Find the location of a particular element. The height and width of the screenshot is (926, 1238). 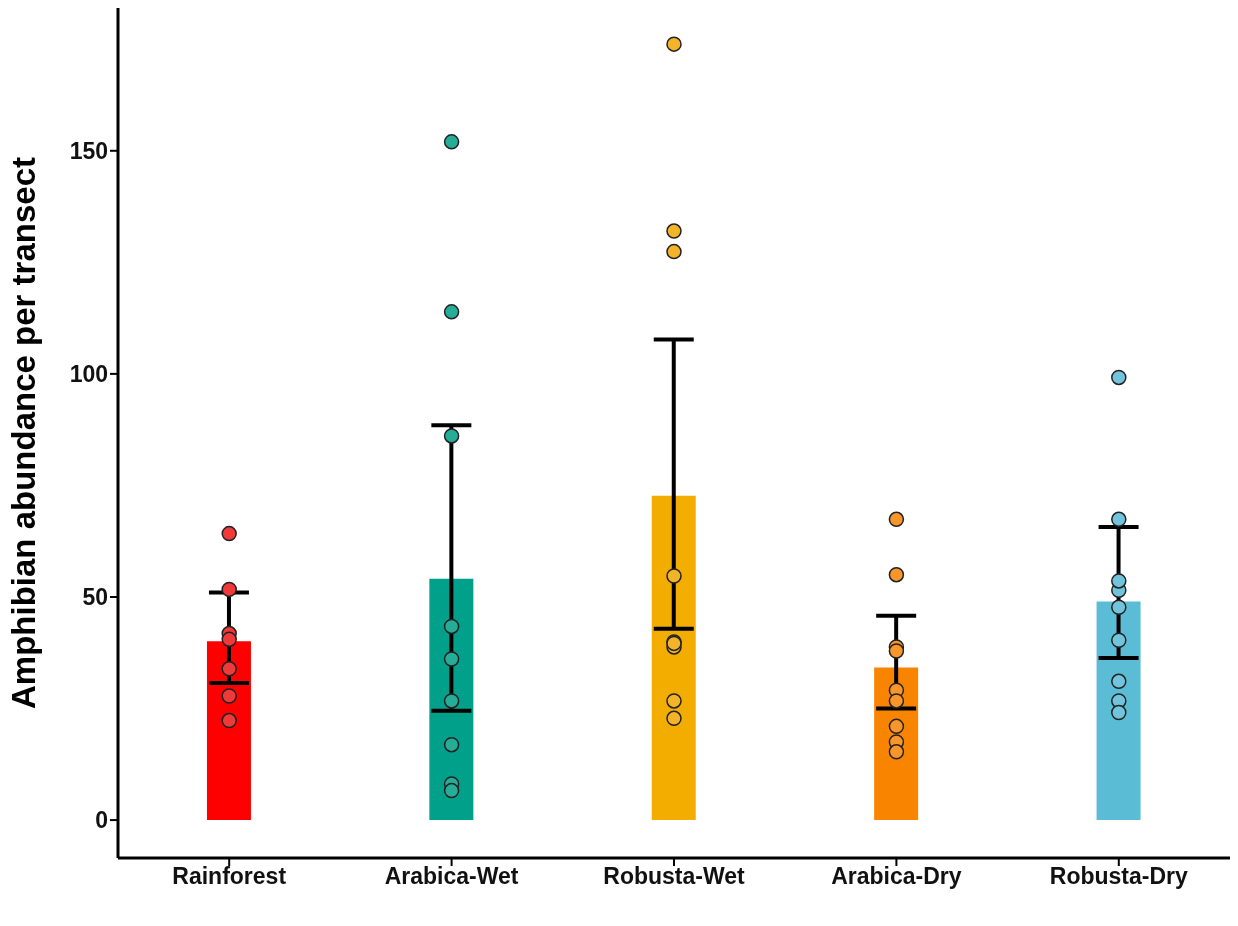

x-tick-label: Arabica-Wet is located at coordinates (451, 876).